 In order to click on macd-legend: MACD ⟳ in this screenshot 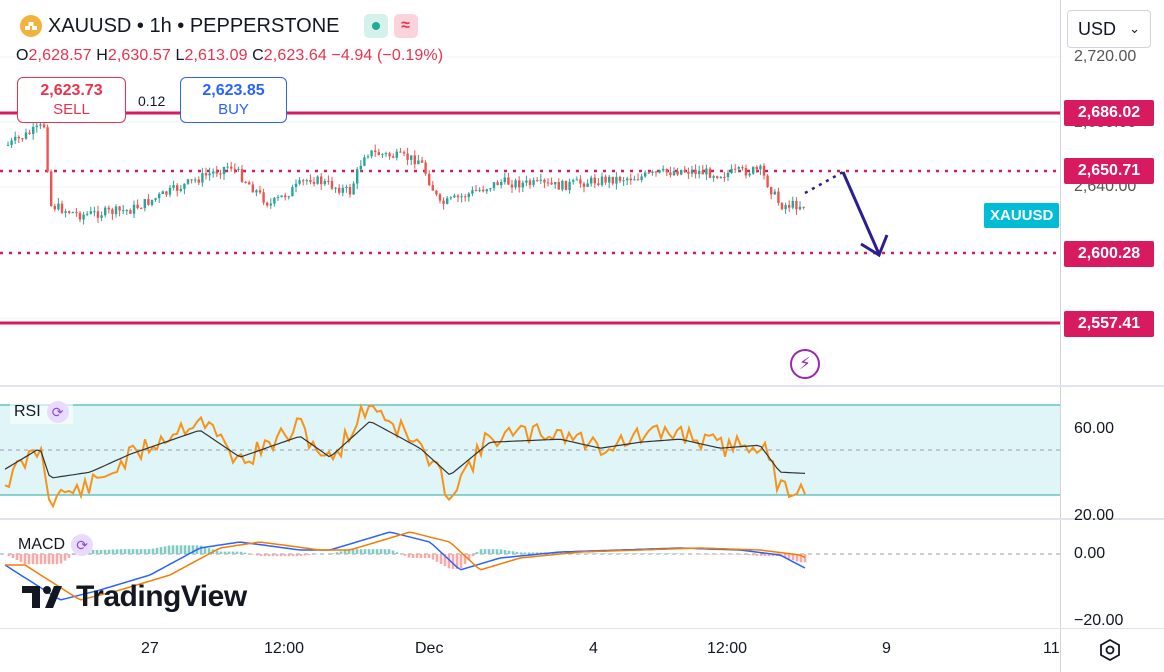, I will do `click(56, 545)`.